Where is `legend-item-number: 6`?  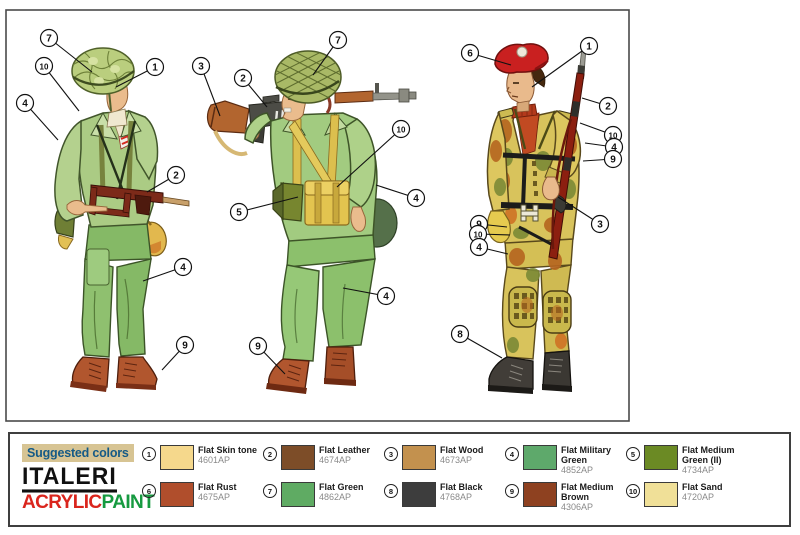
legend-item-number: 6 is located at coordinates (149, 491).